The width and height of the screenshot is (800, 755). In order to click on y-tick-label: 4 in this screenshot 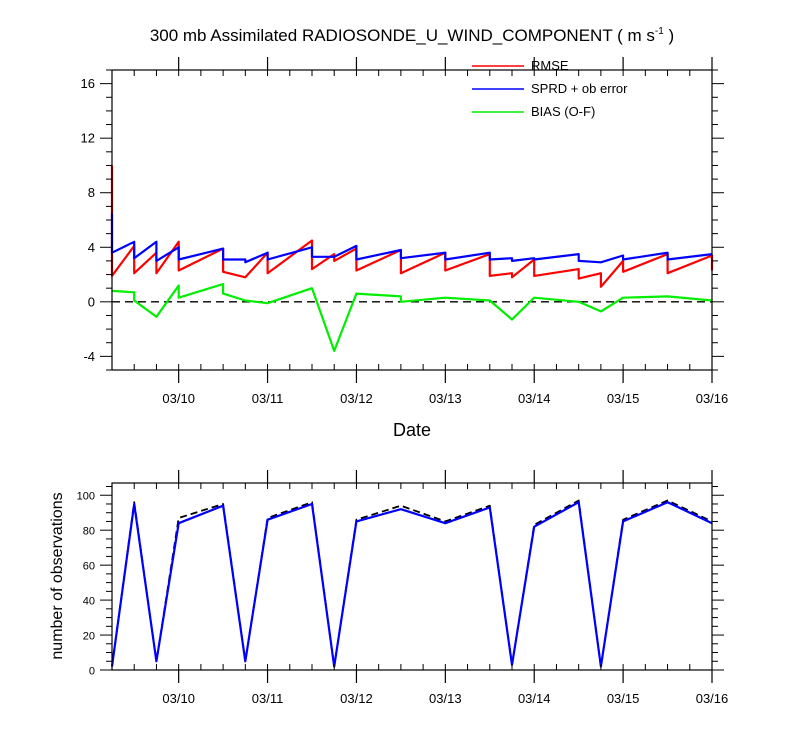, I will do `click(91, 247)`.